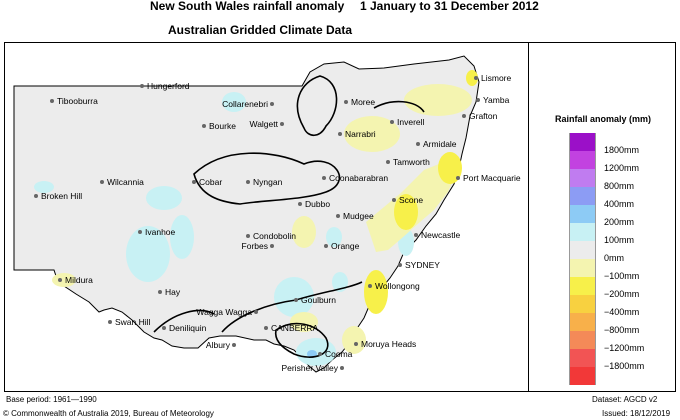 This screenshot has width=680, height=420. Describe the element at coordinates (210, 182) in the screenshot. I see `place-label: Cobar` at that location.